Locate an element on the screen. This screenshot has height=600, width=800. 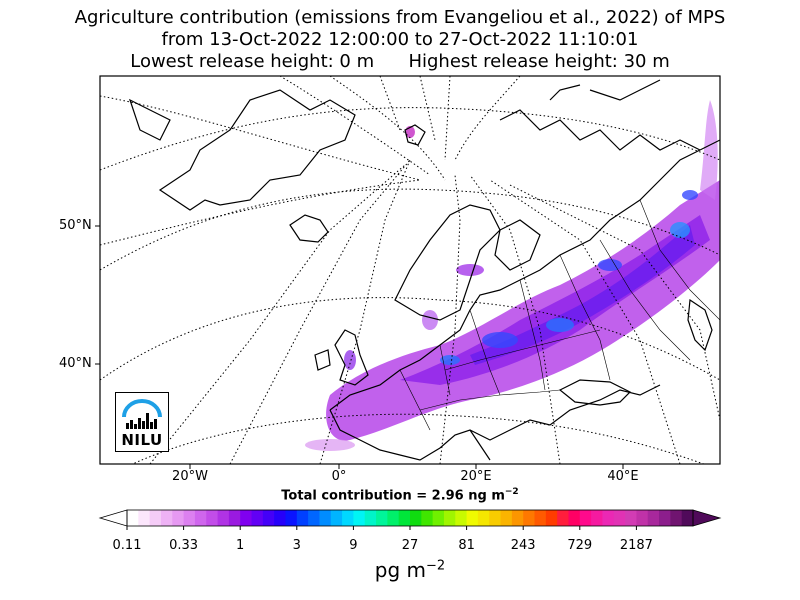
lon-label-20e: 20°E is located at coordinates (476, 476).